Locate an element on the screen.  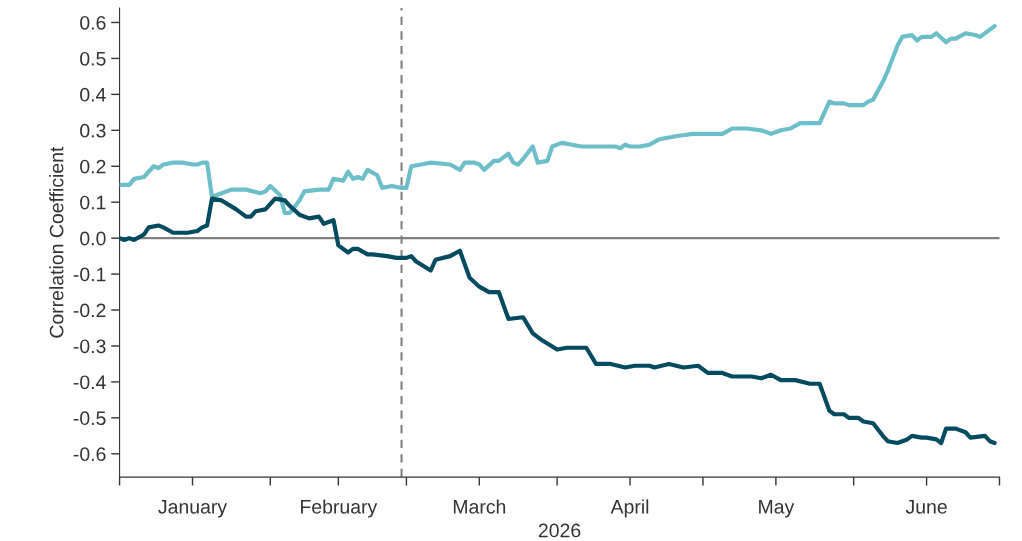
y-tick-label: 0.6 is located at coordinates (93, 22).